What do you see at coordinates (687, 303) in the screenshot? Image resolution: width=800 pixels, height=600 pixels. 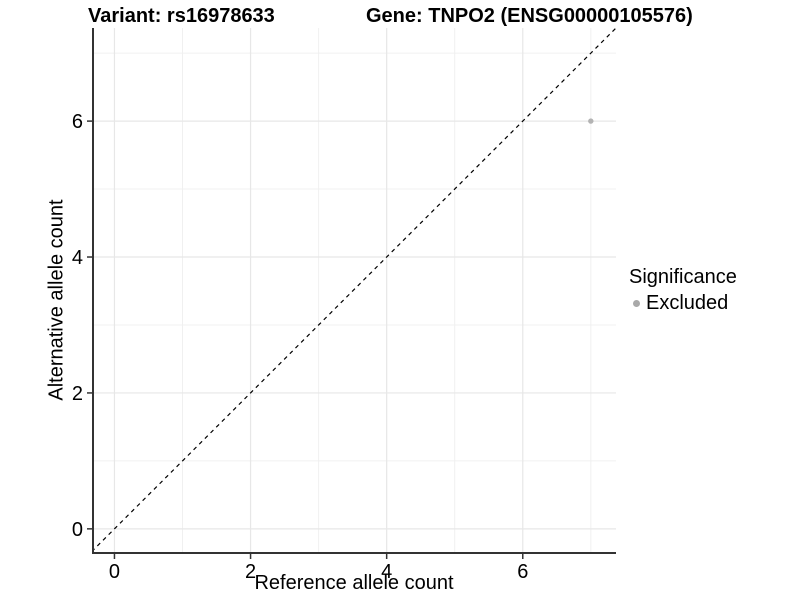 I see `legend-item-label: Excluded` at bounding box center [687, 303].